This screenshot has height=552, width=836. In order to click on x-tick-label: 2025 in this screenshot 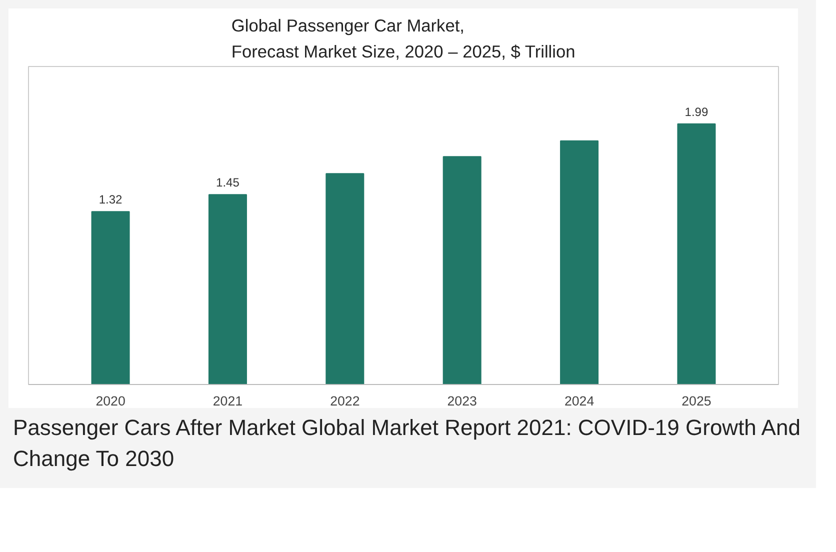, I will do `click(697, 401)`.